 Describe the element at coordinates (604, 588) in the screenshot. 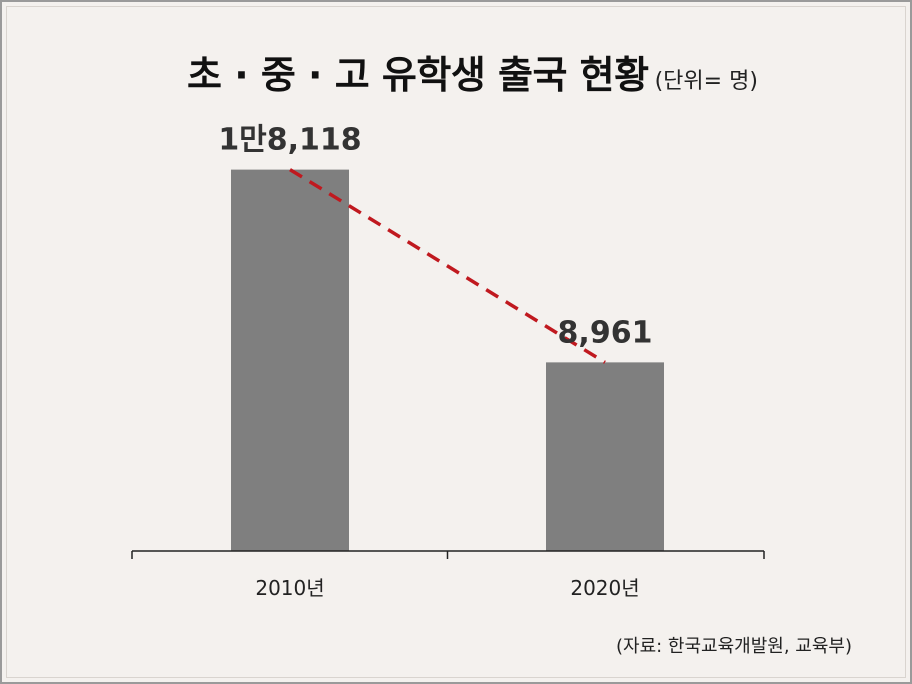

I see `x-tick-label-2: 2020년` at that location.